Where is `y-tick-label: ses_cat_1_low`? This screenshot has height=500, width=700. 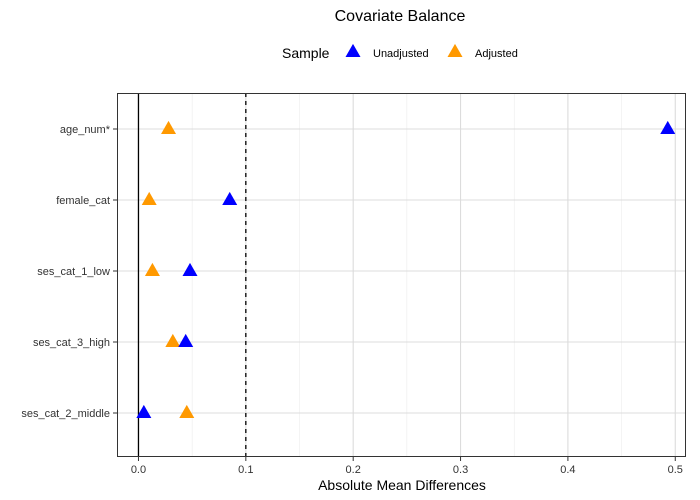
y-tick-label: ses_cat_1_low is located at coordinates (73, 272).